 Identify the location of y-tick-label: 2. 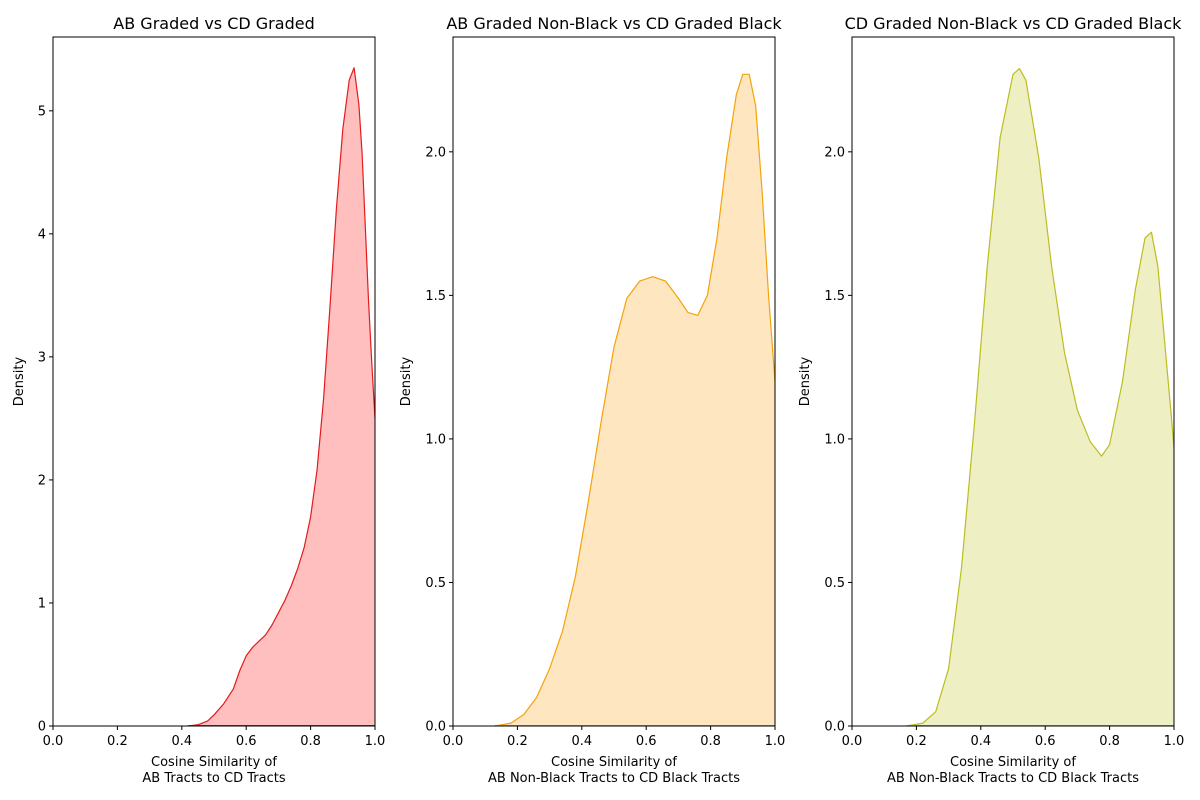
(42, 480).